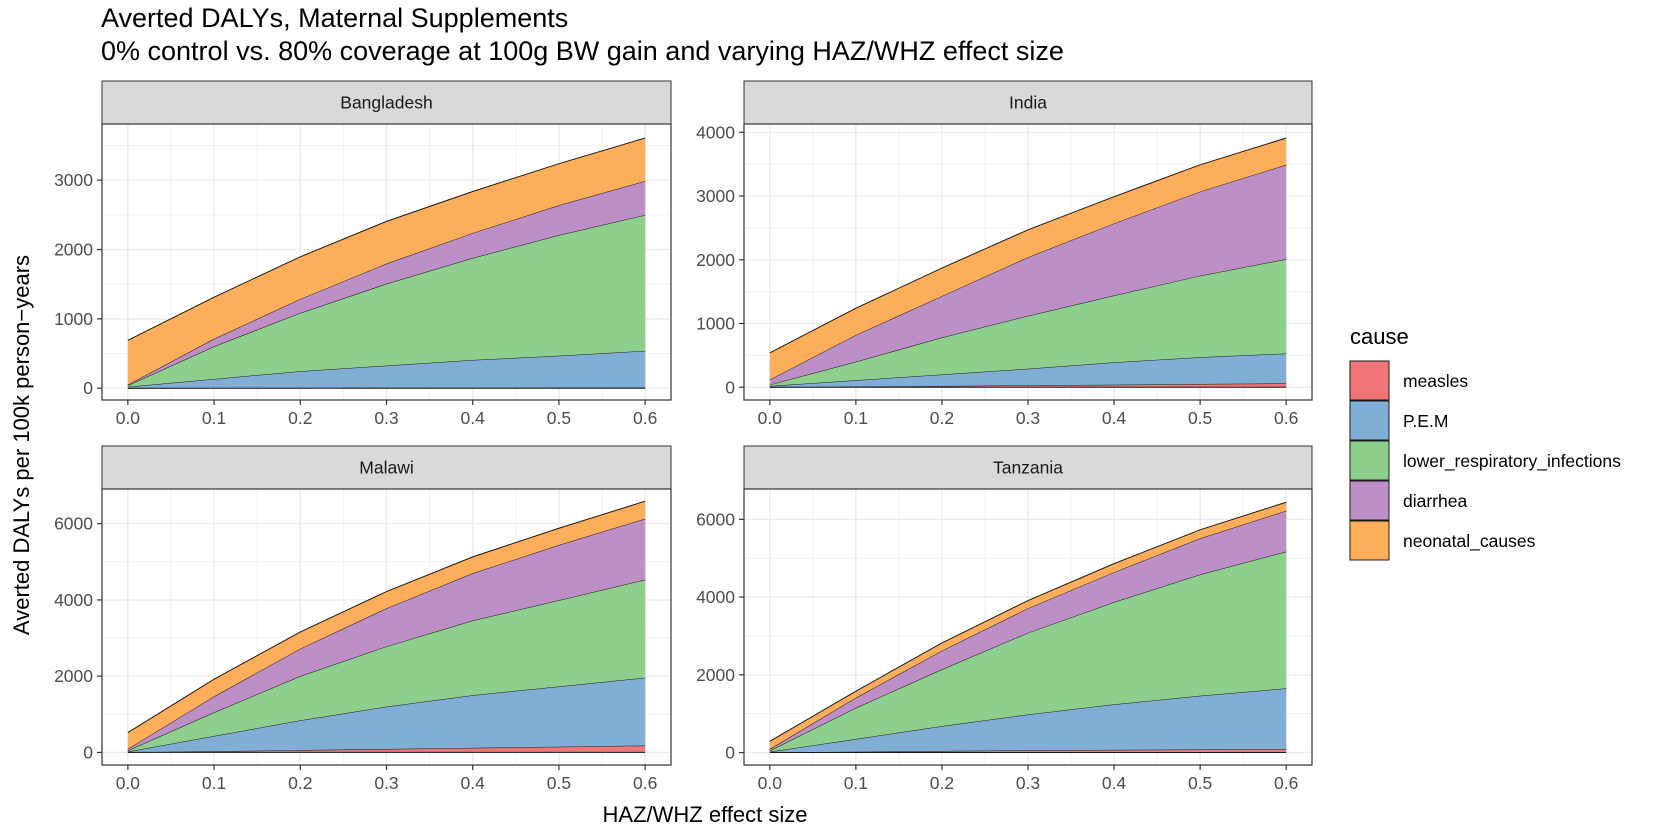 This screenshot has width=1677, height=837. What do you see at coordinates (386, 665) in the screenshot?
I see `area-lower-respiratory-infections-malawi` at bounding box center [386, 665].